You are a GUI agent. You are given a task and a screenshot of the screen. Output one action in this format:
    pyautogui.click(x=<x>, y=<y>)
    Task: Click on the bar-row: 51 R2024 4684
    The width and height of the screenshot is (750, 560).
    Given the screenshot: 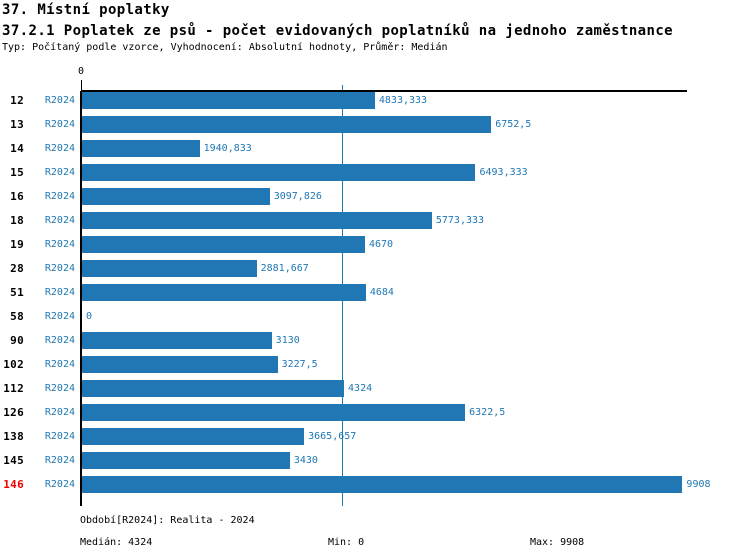 What is the action you would take?
    pyautogui.click(x=375, y=292)
    